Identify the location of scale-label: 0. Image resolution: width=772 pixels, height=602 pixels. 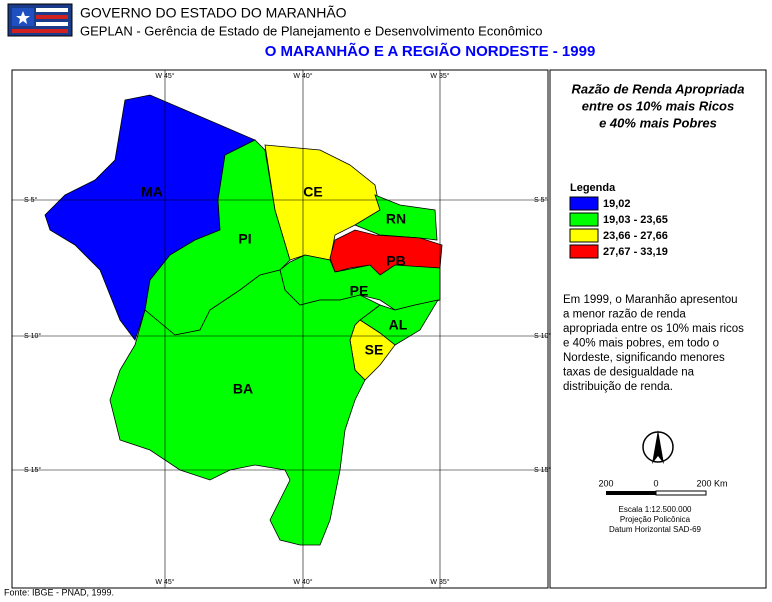
(655, 483).